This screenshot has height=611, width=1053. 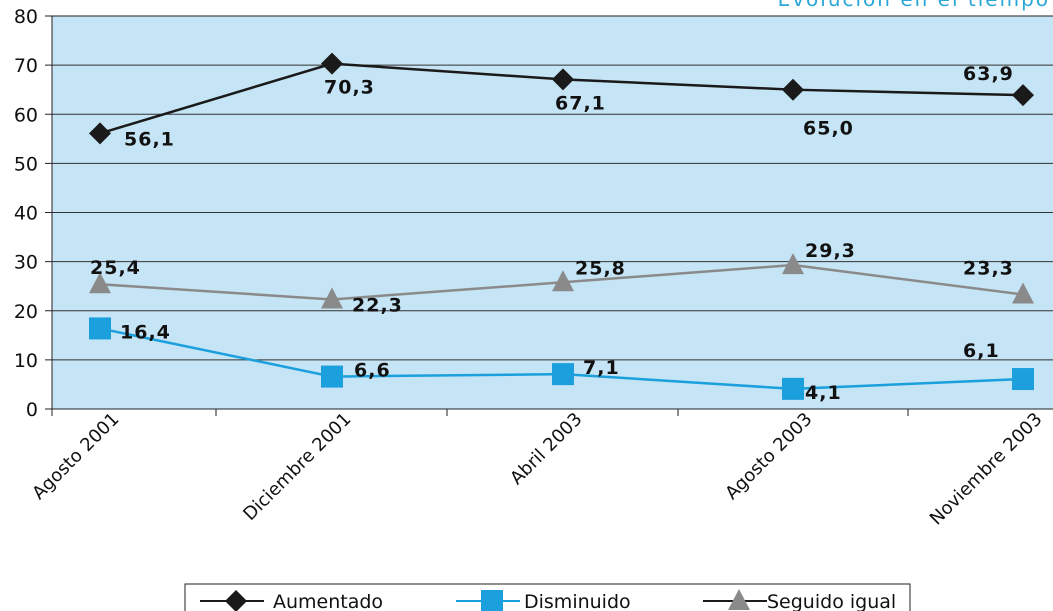 I want to click on legend-box, so click(x=547, y=597).